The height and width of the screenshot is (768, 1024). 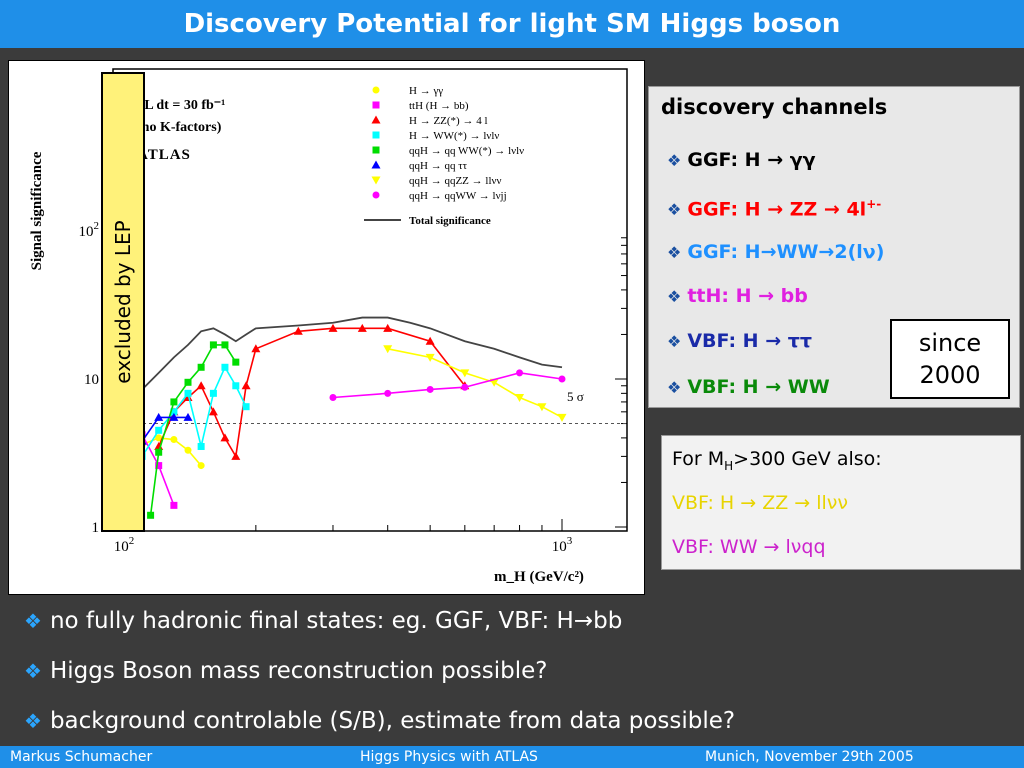 I want to click on x-axis-label: m_H (GeV/c²), so click(x=539, y=577).